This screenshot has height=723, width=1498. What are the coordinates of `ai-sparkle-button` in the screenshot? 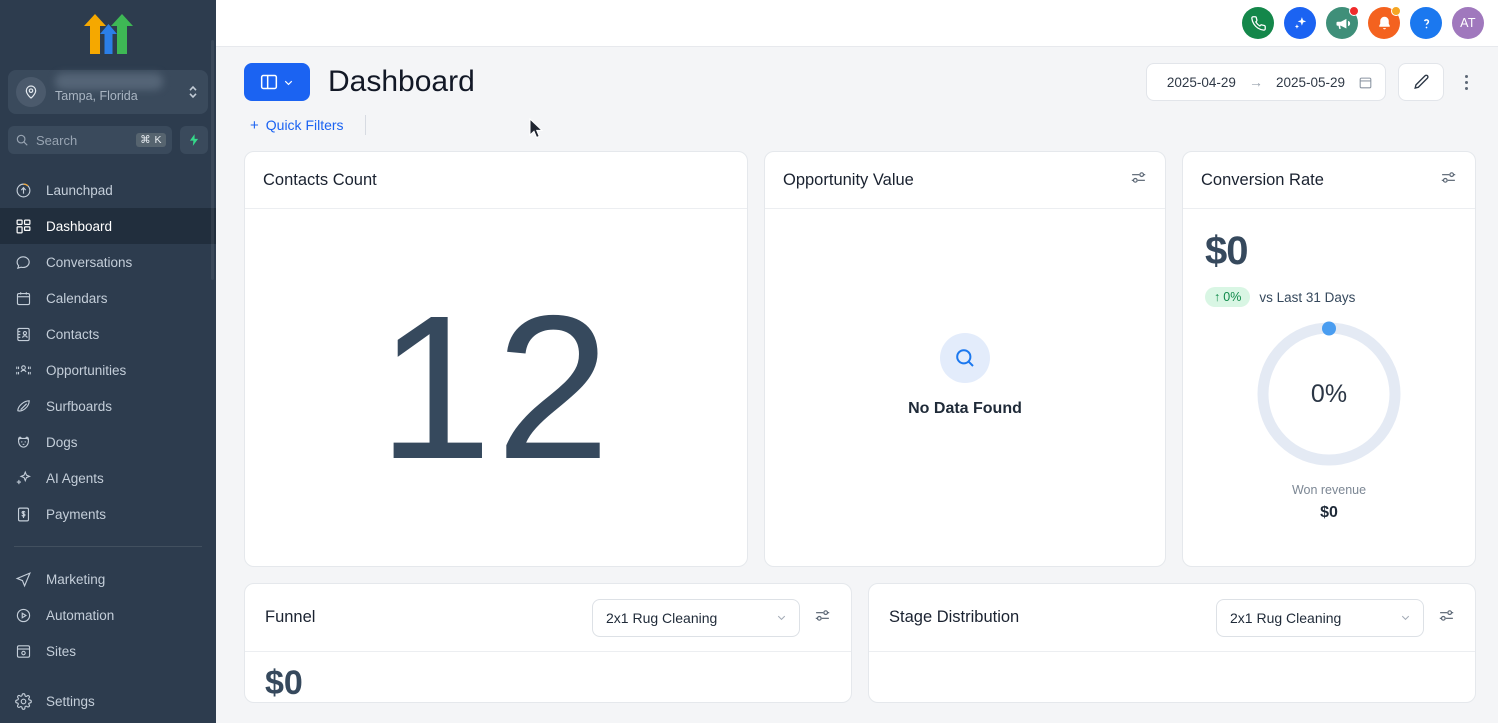 It's located at (1300, 23).